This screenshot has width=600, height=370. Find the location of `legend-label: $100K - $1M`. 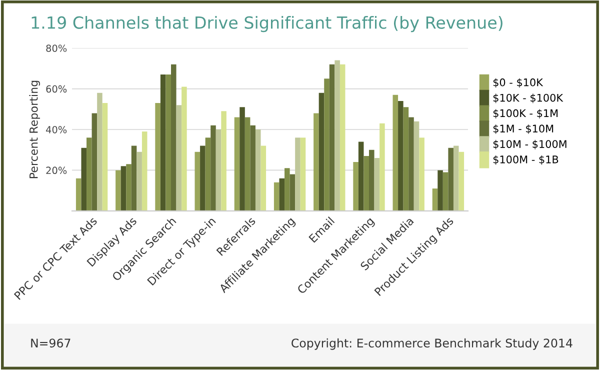

legend-label: $100K - $1M is located at coordinates (525, 114).